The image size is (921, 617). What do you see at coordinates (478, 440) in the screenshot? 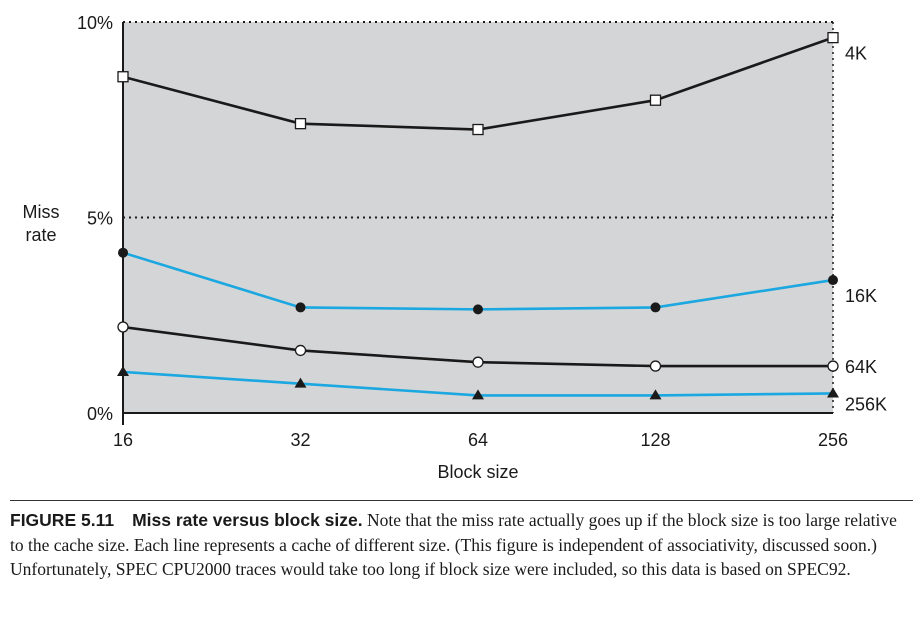
I see `x-tick-label: 64` at bounding box center [478, 440].